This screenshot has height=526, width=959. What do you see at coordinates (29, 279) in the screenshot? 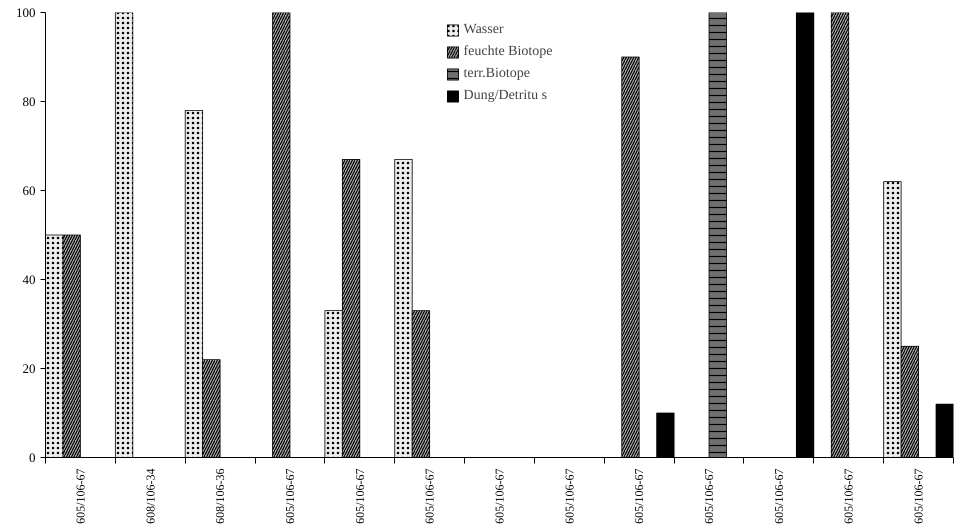
I see `y-tick-label: 40` at bounding box center [29, 279].